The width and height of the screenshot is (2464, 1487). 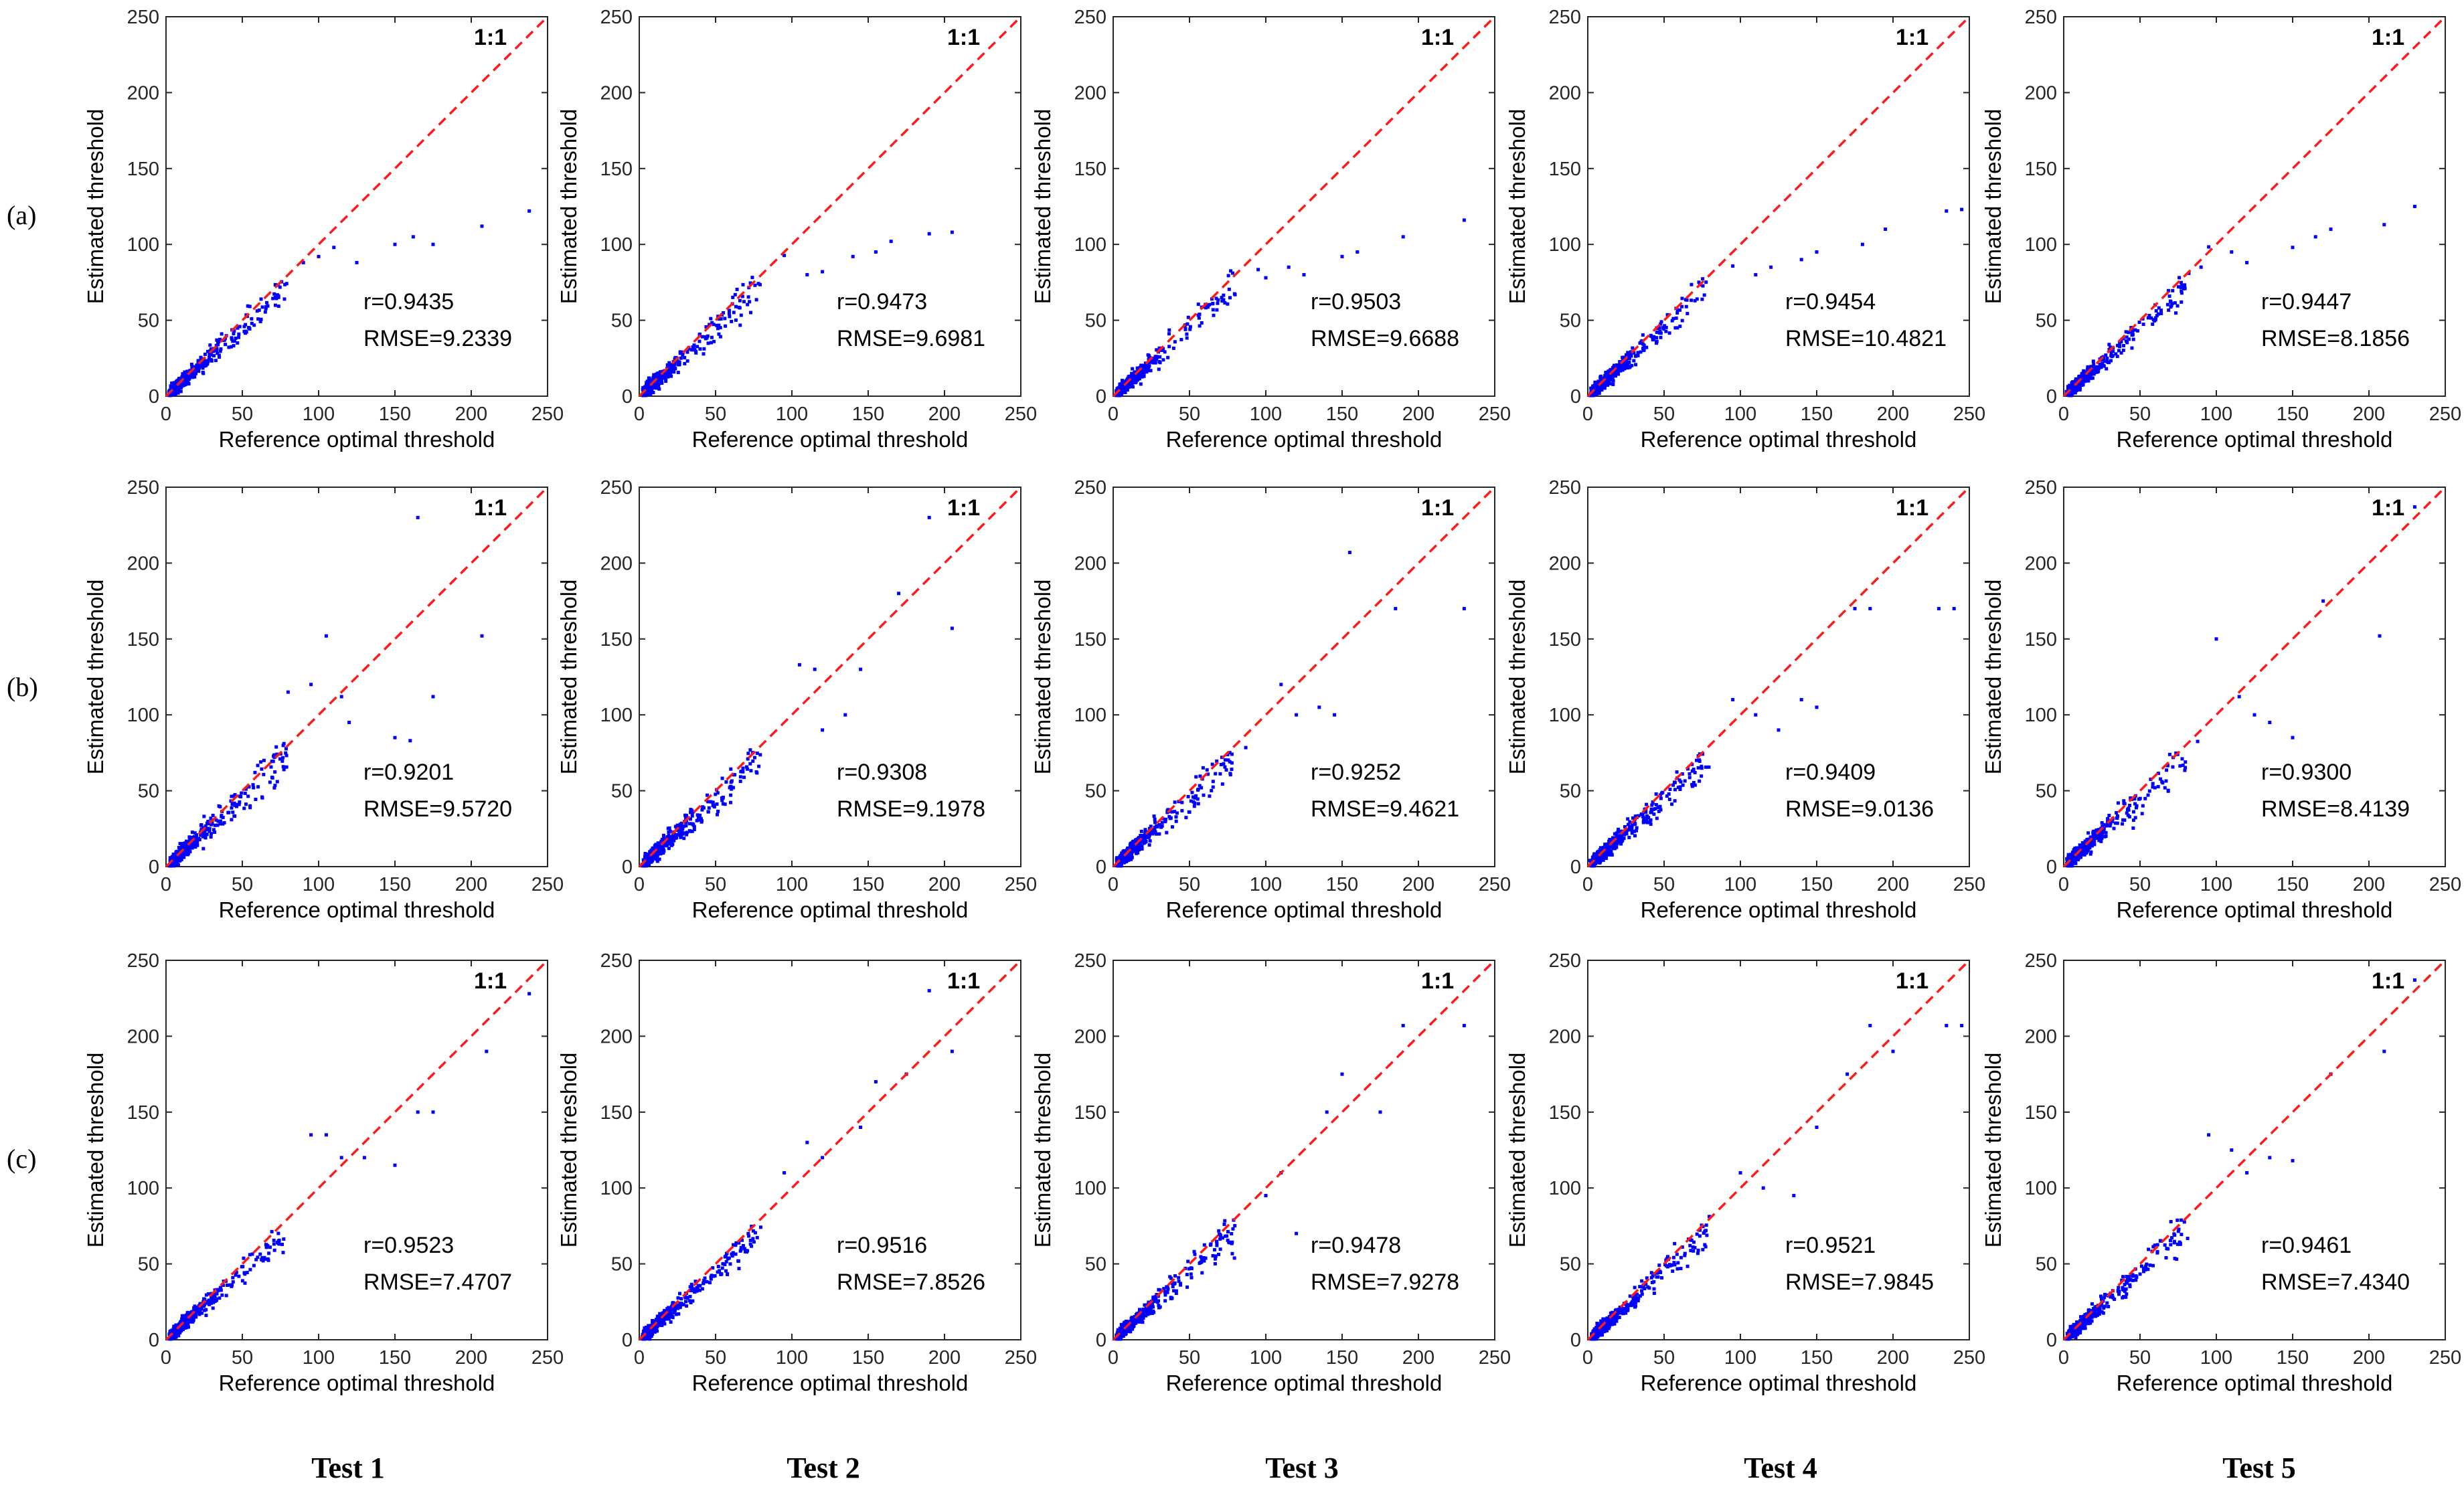 I want to click on y-tick-label: 50, so click(x=2046, y=321).